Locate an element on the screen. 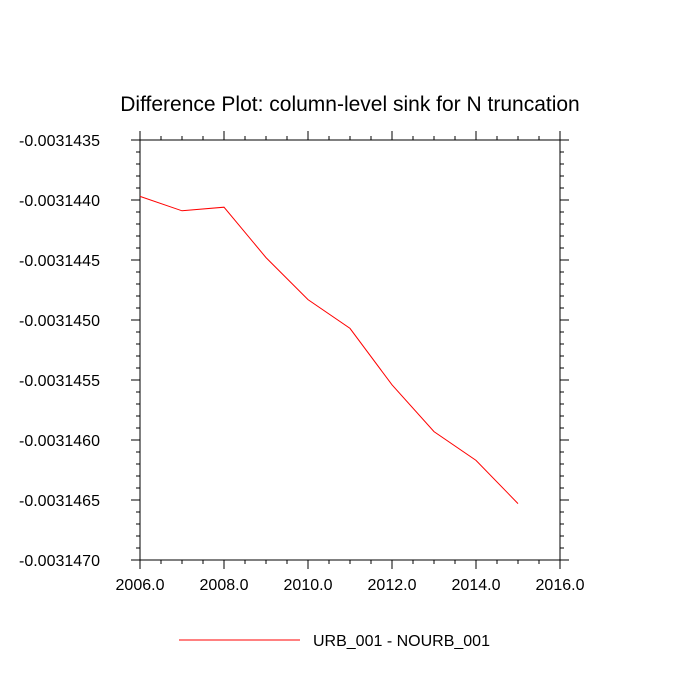 The image size is (700, 700). y-tick-label: -0.0031440 is located at coordinates (59, 201).